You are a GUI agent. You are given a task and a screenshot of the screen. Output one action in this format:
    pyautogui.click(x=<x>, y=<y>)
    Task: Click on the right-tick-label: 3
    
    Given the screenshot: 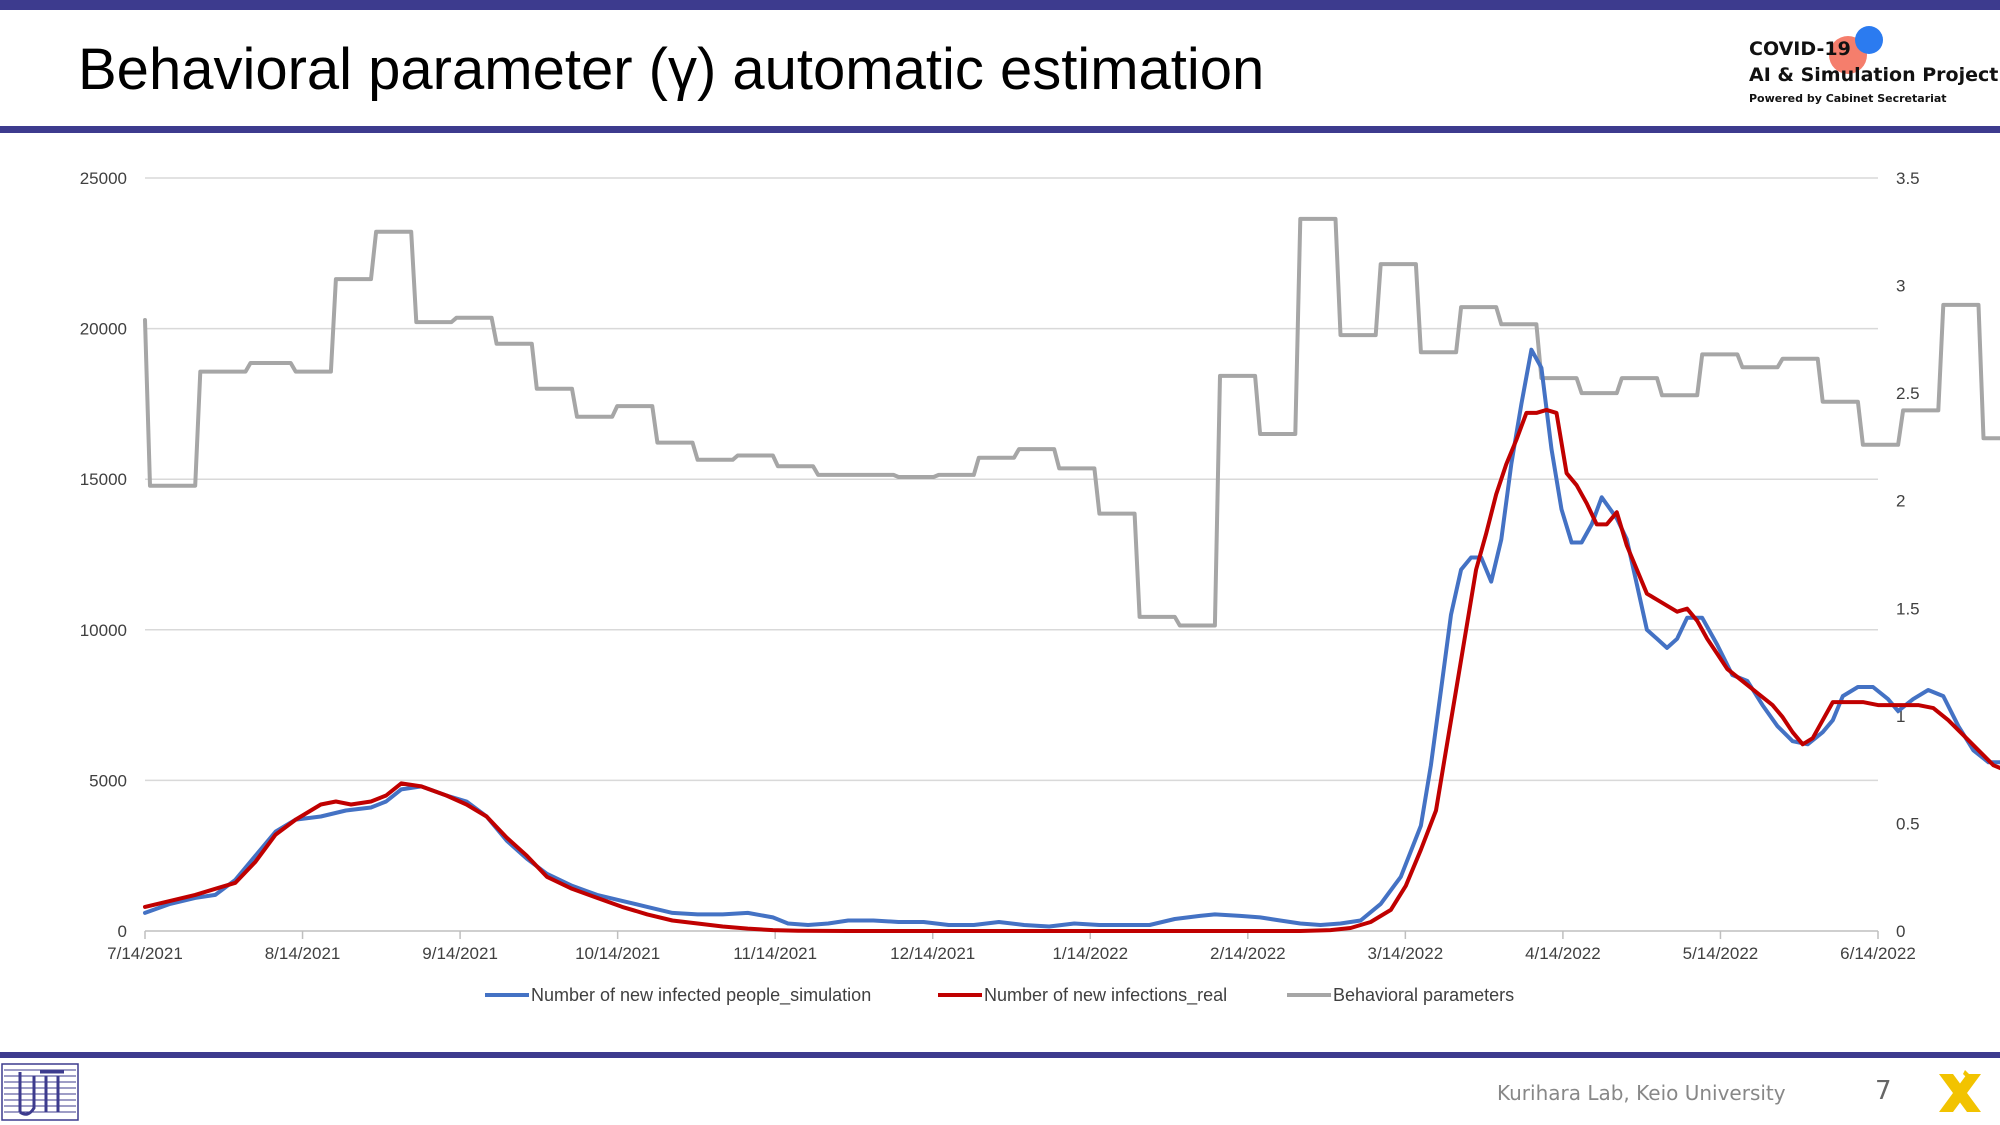 What is the action you would take?
    pyautogui.click(x=1900, y=286)
    